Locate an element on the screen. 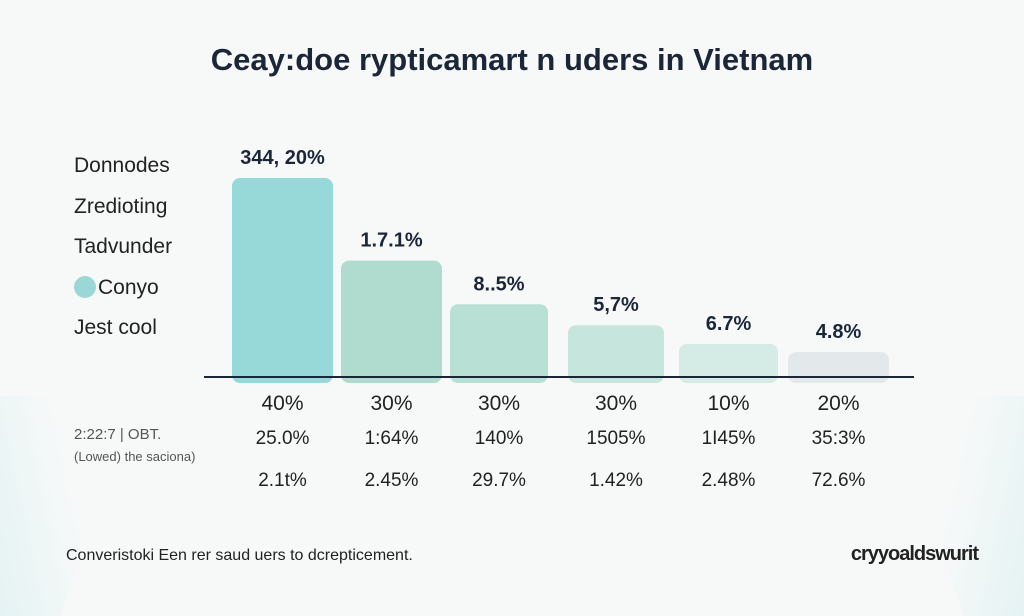  legend-item-with-swatch: Conyo is located at coordinates (116, 288).